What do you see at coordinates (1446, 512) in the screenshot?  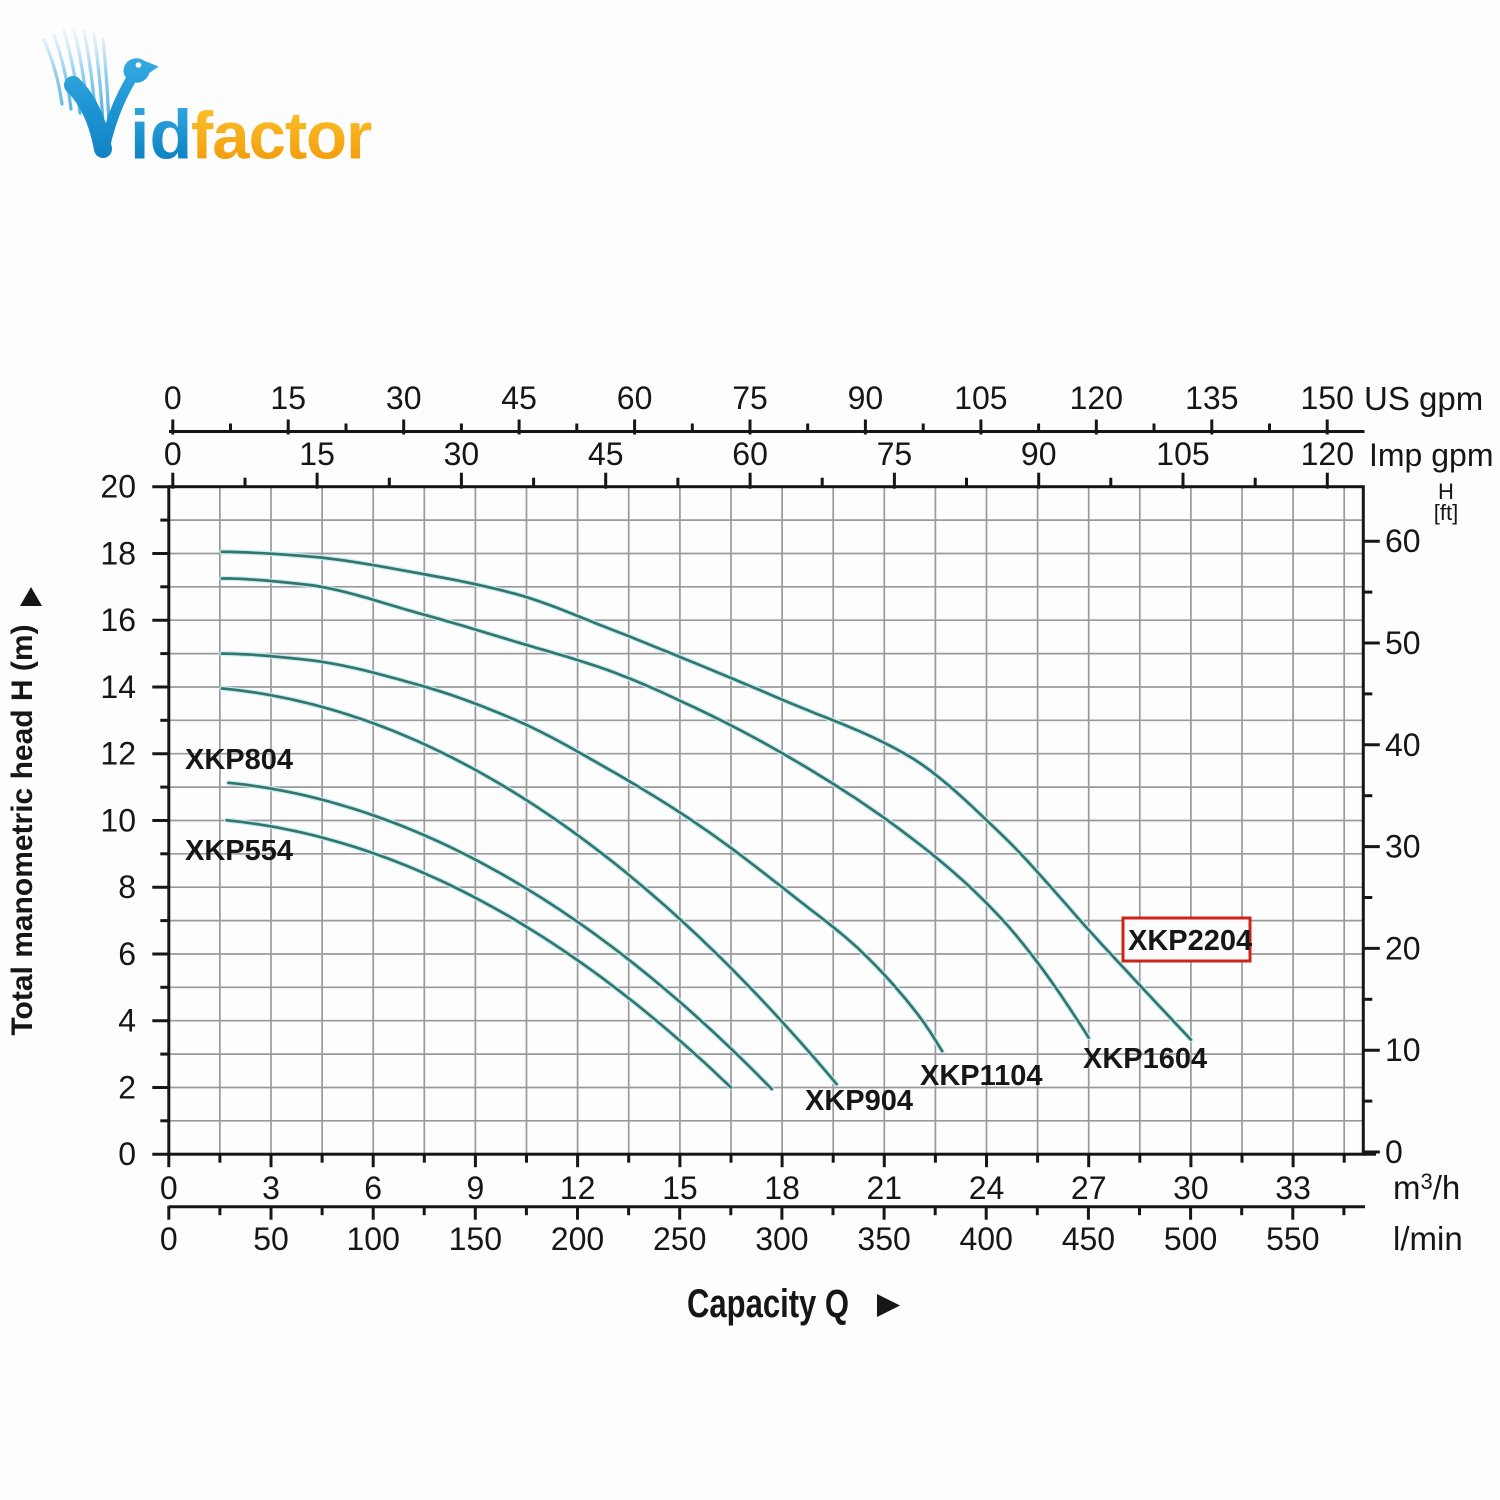 I see `svg-text: [ft]` at bounding box center [1446, 512].